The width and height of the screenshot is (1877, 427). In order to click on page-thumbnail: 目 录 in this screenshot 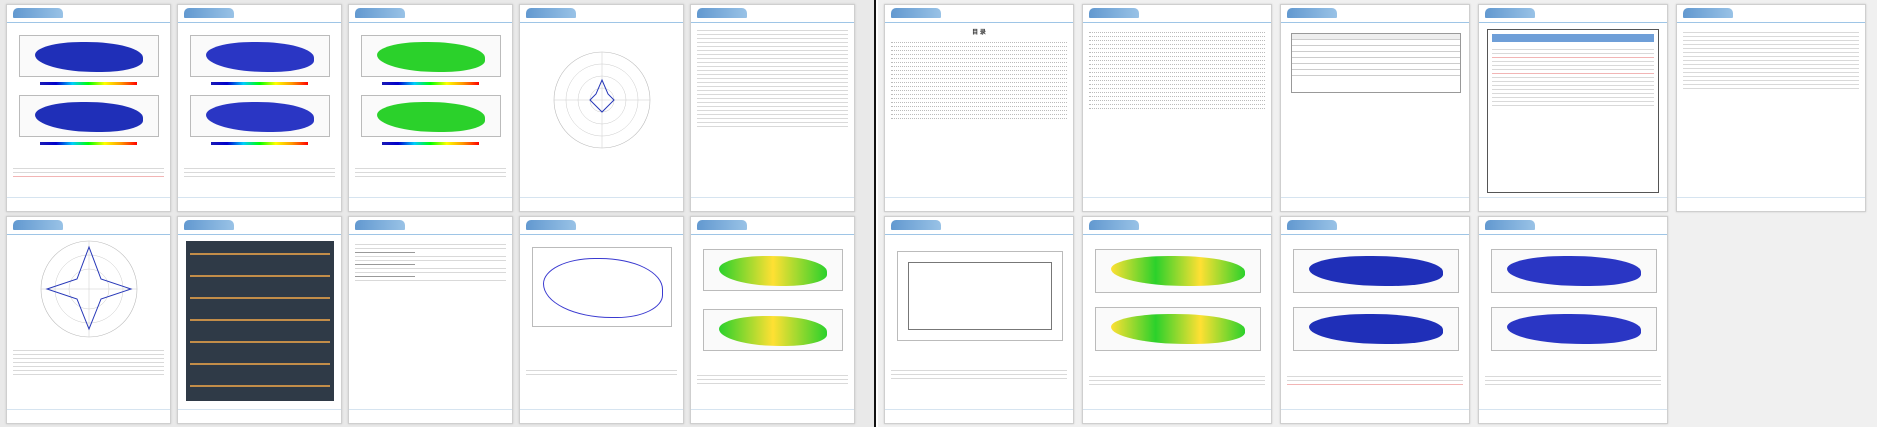, I will do `click(979, 108)`.